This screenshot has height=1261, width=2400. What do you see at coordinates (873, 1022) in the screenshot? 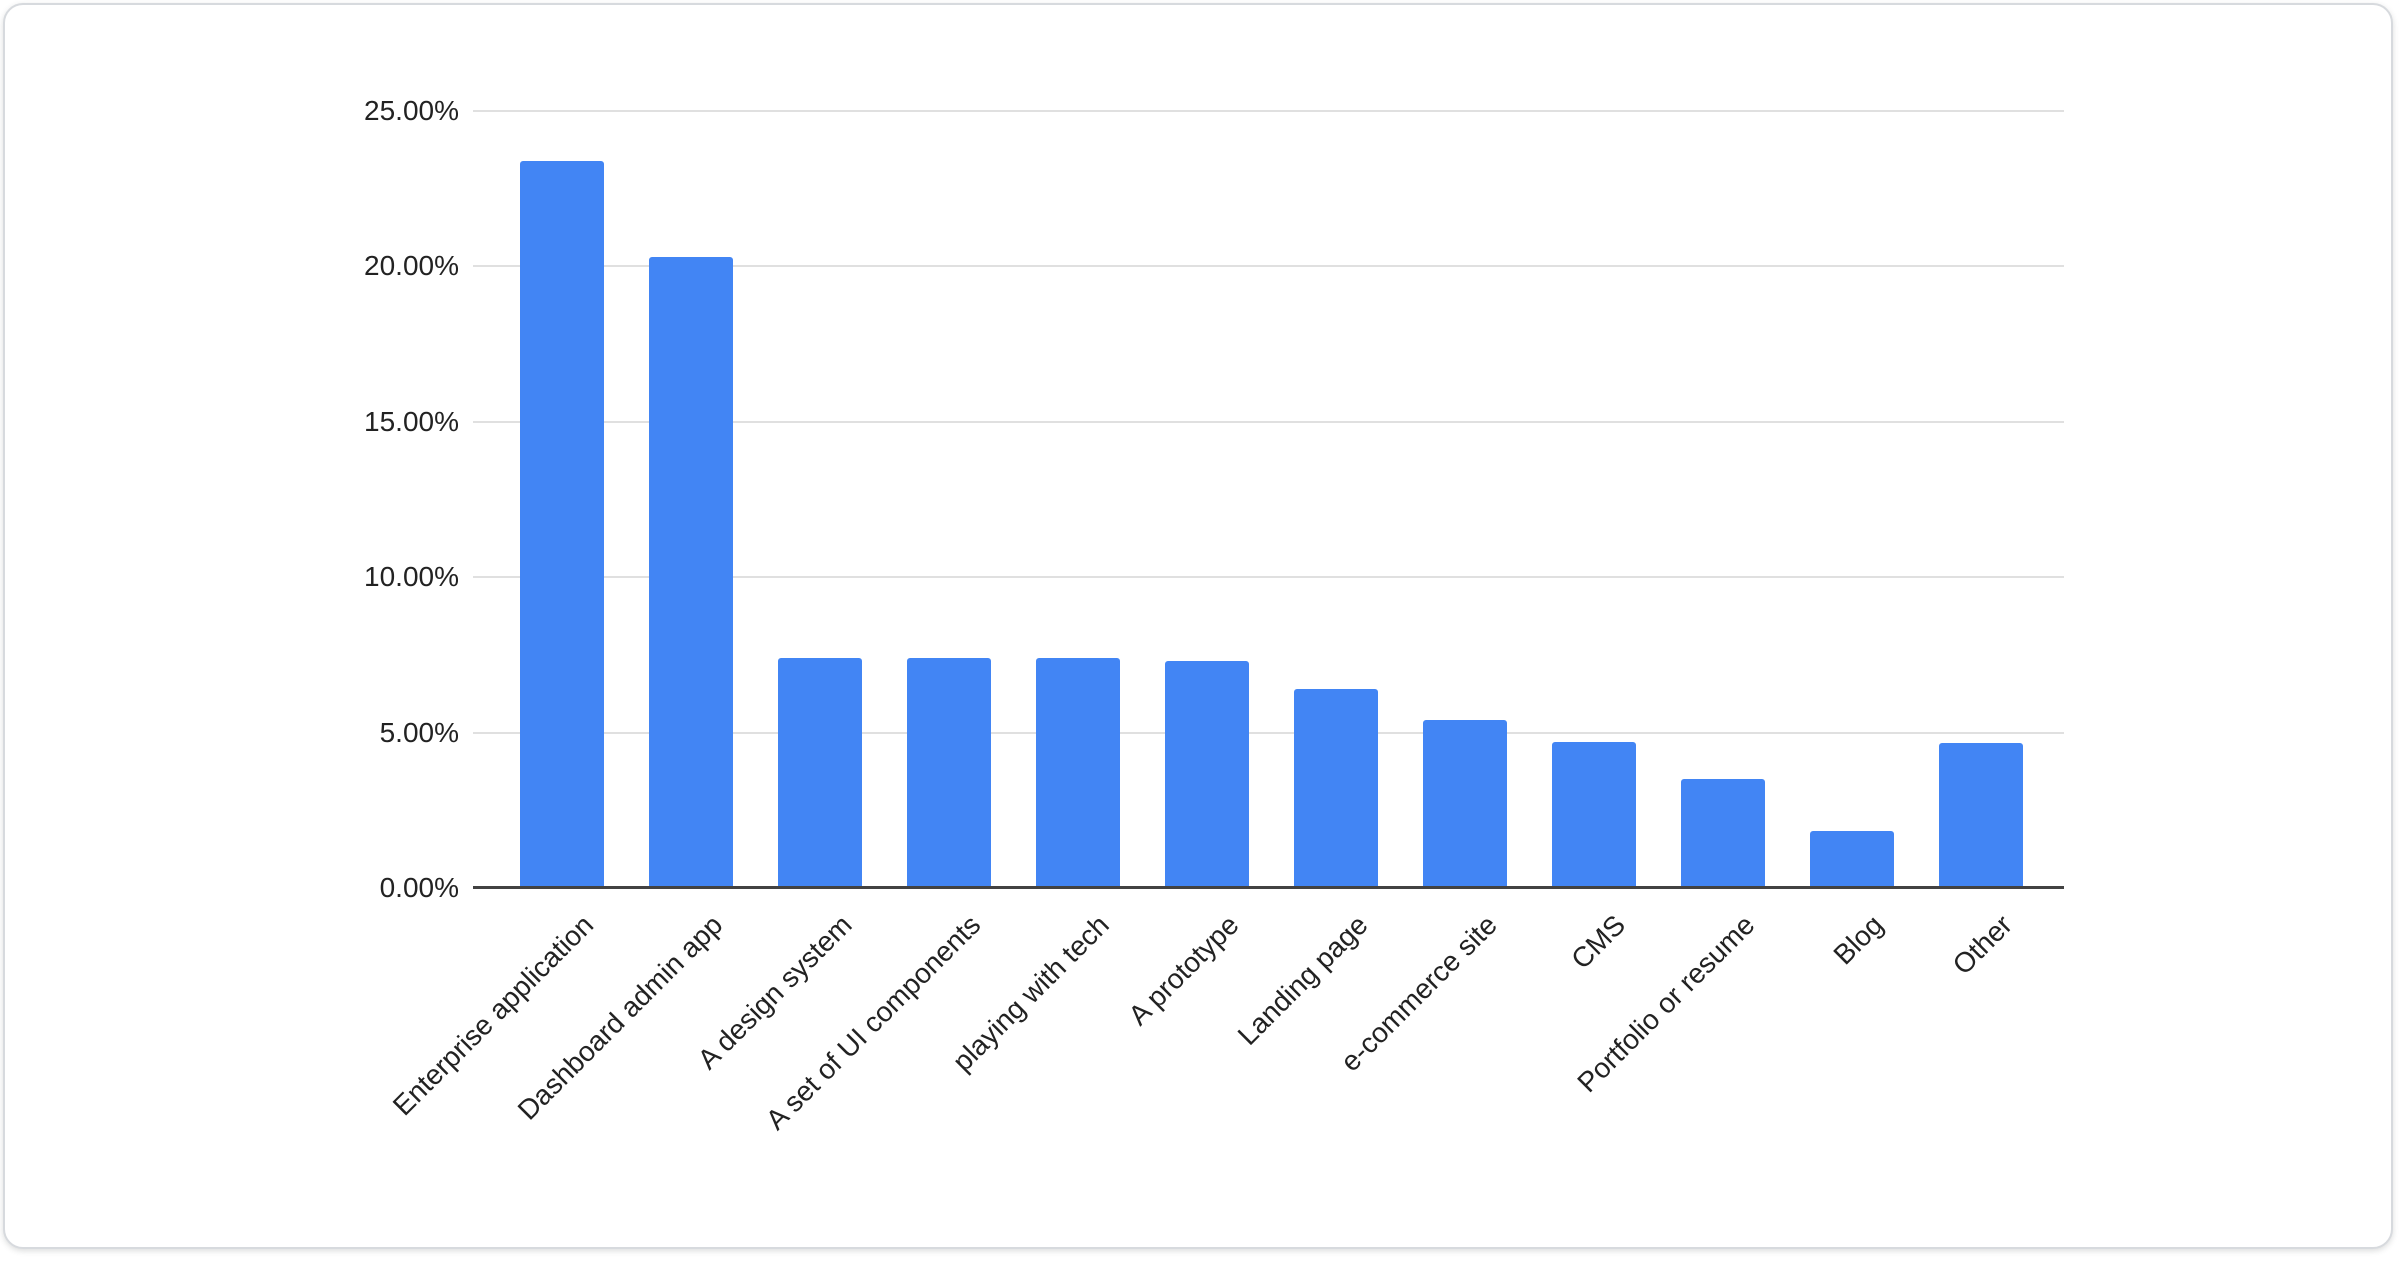
I see `x-axis-label: A set of UI components` at bounding box center [873, 1022].